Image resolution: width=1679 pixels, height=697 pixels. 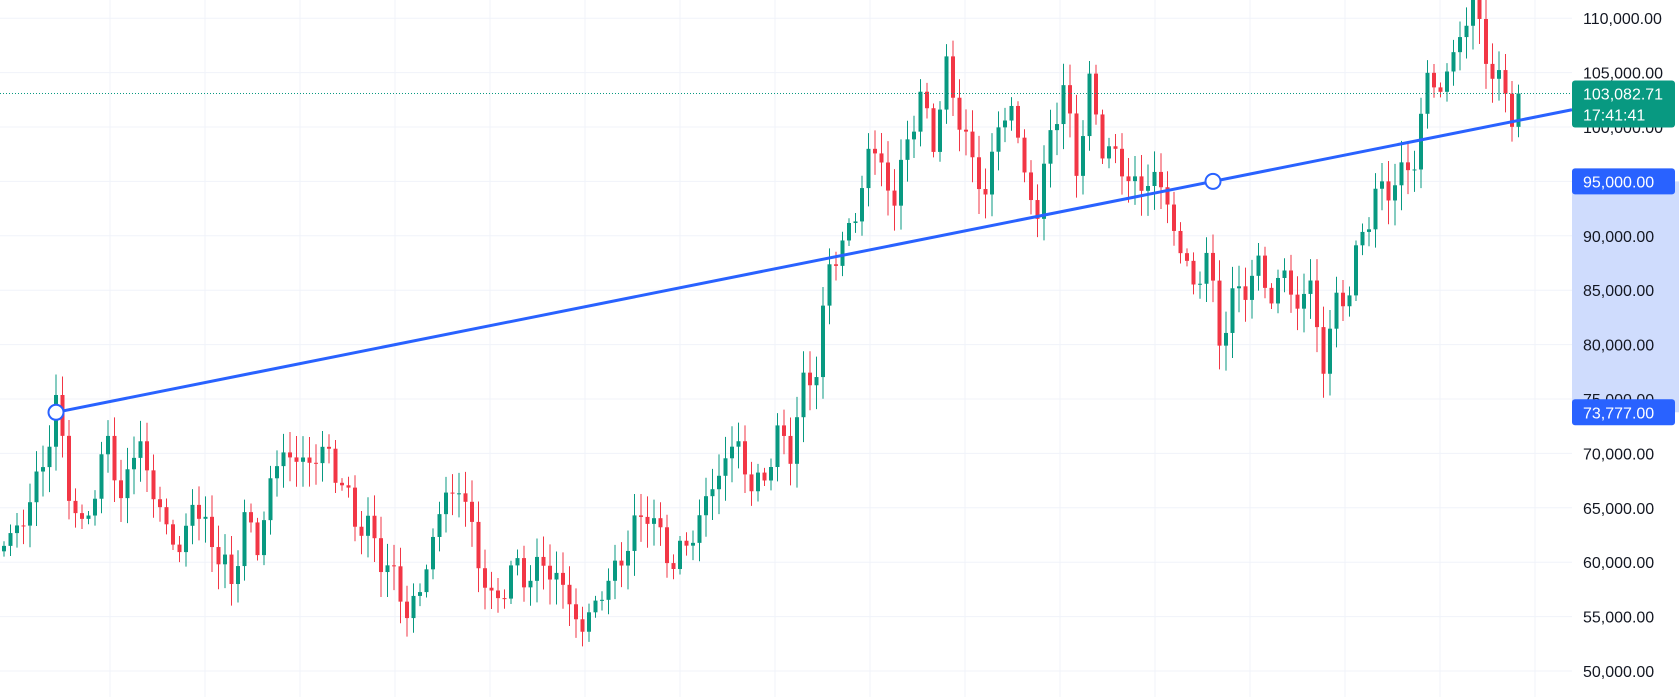 I want to click on price-tag-label: 73,777.00, so click(x=1618, y=413).